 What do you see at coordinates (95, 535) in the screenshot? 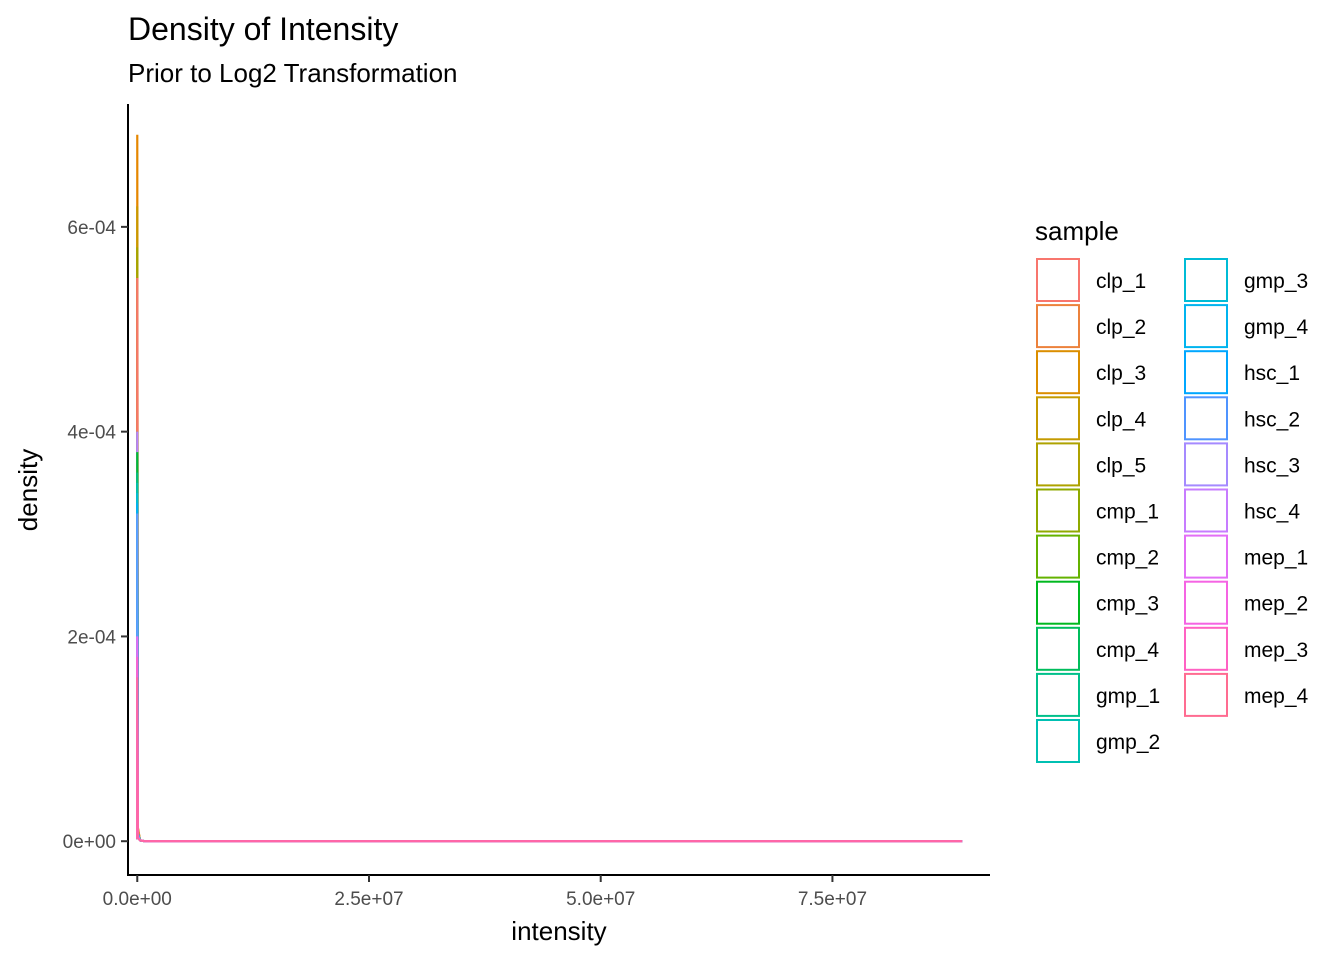
I see `y-ticks: 0e+00 2e-04 4e-04 6e-04` at bounding box center [95, 535].